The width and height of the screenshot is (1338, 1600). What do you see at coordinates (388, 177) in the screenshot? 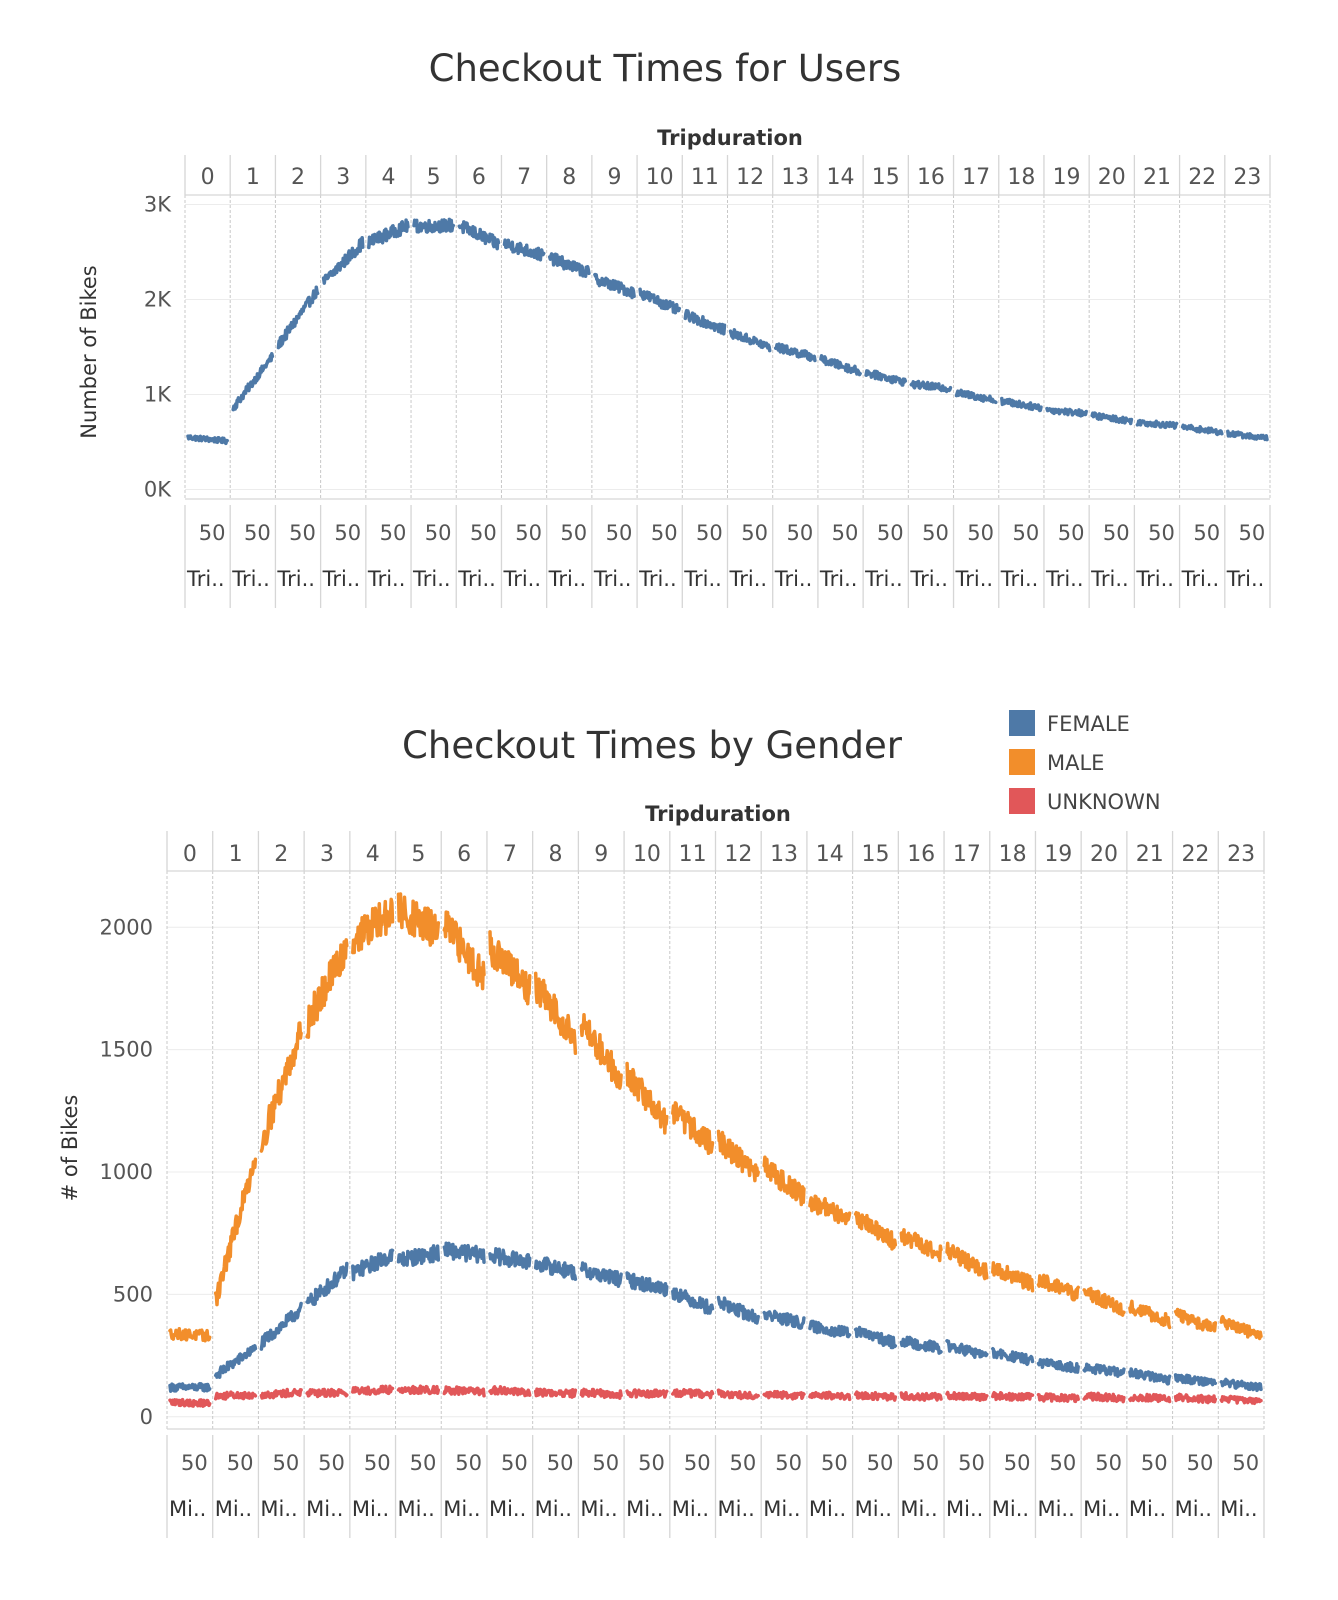
I see `panel-label-4: 4` at bounding box center [388, 177].